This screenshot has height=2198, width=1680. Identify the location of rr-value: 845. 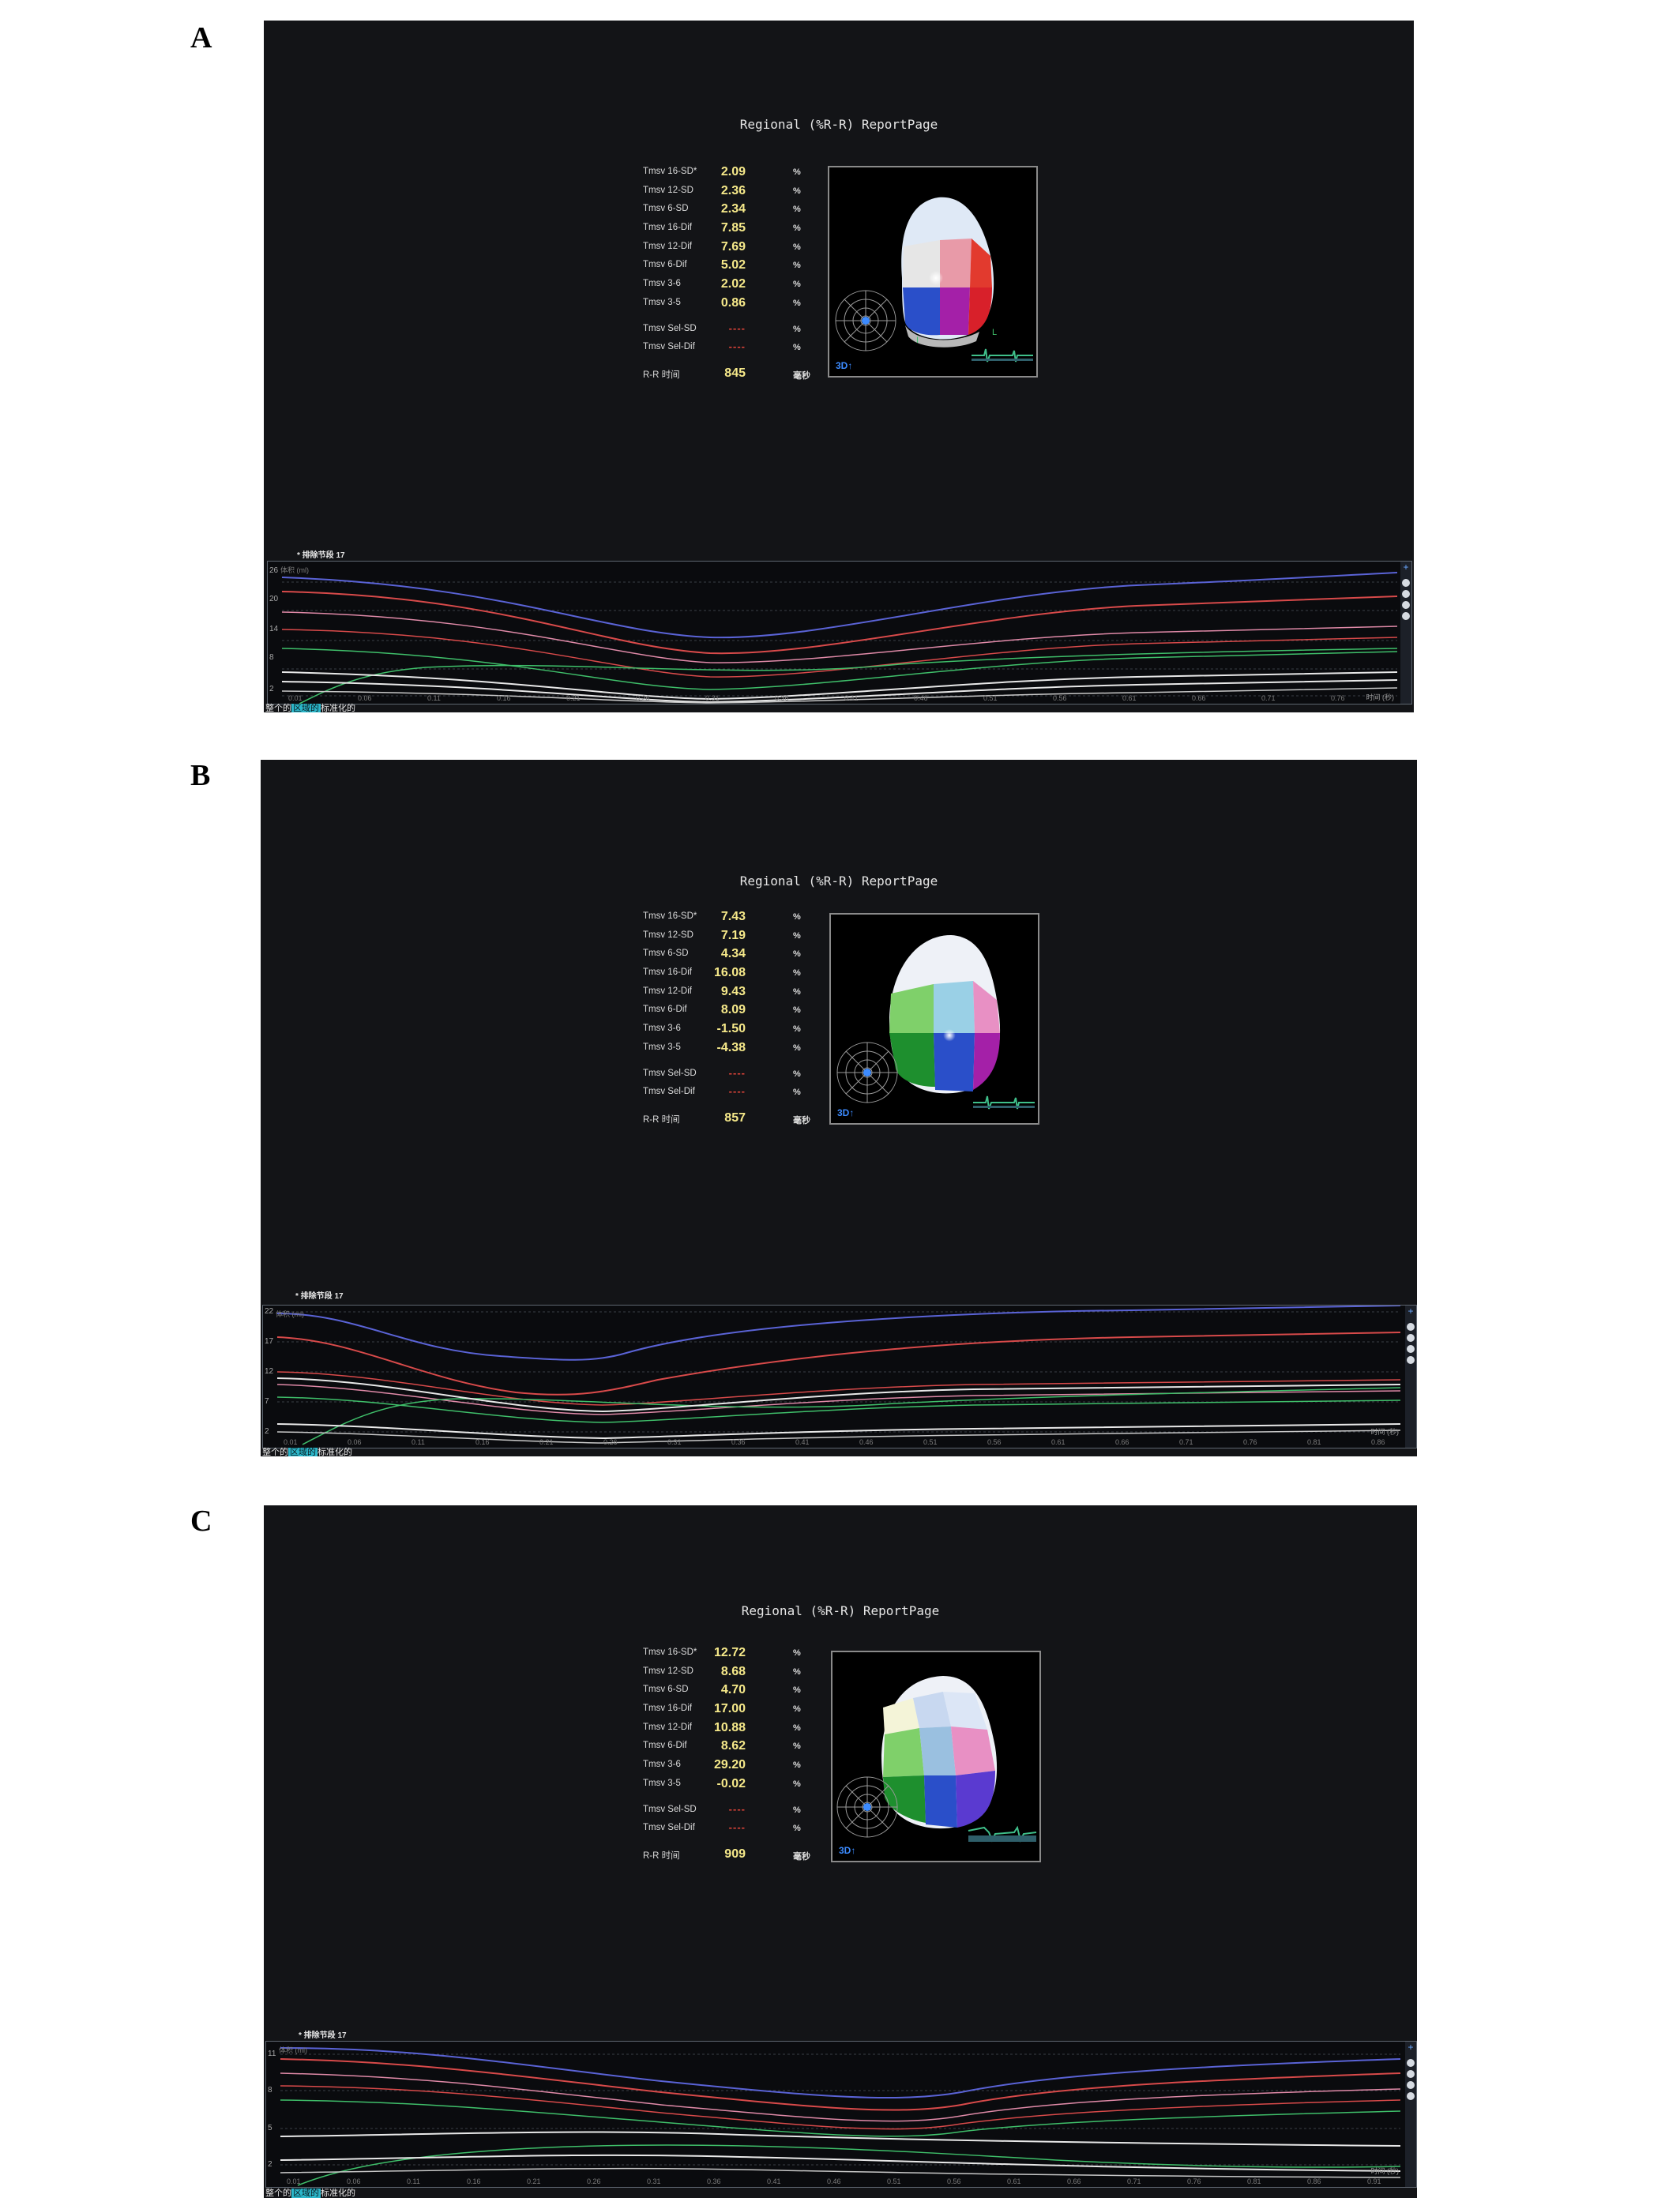
(735, 373).